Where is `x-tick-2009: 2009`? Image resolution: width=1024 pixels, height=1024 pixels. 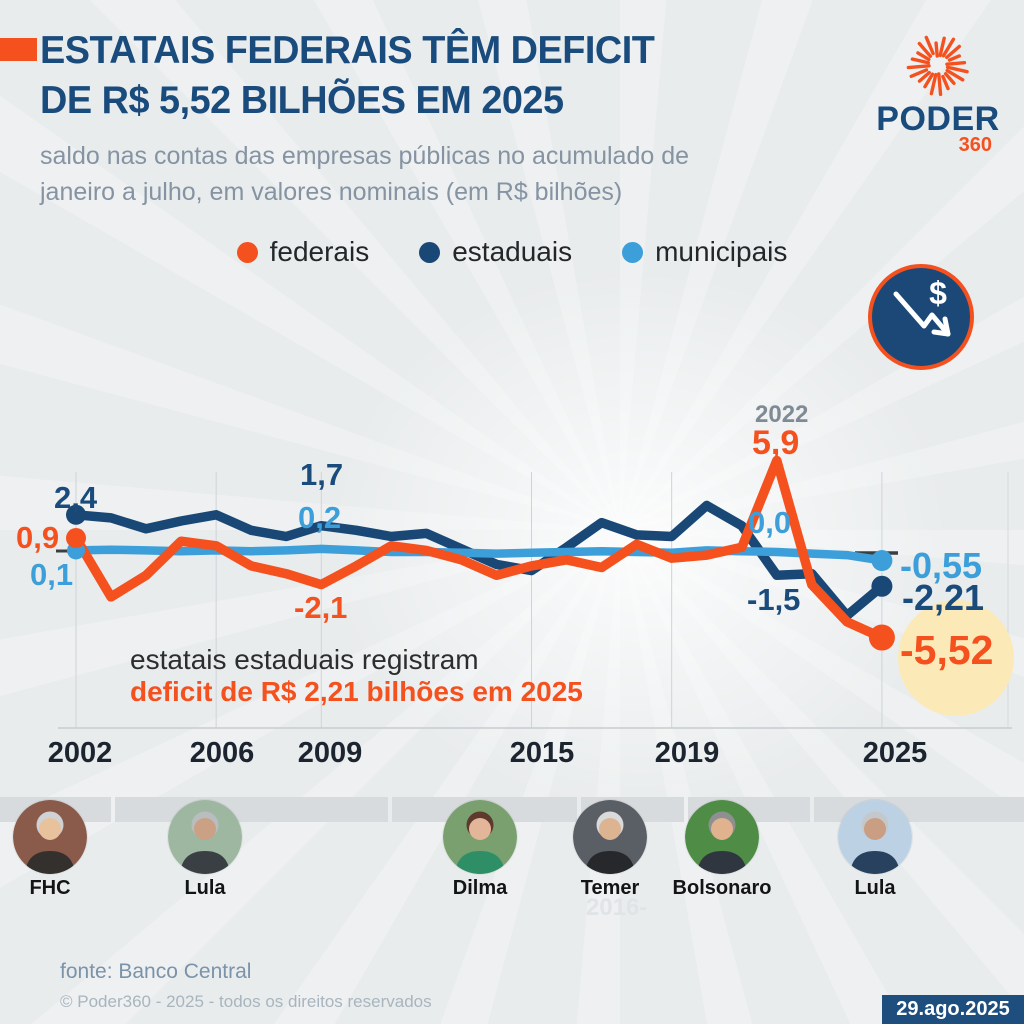 x-tick-2009: 2009 is located at coordinates (330, 753).